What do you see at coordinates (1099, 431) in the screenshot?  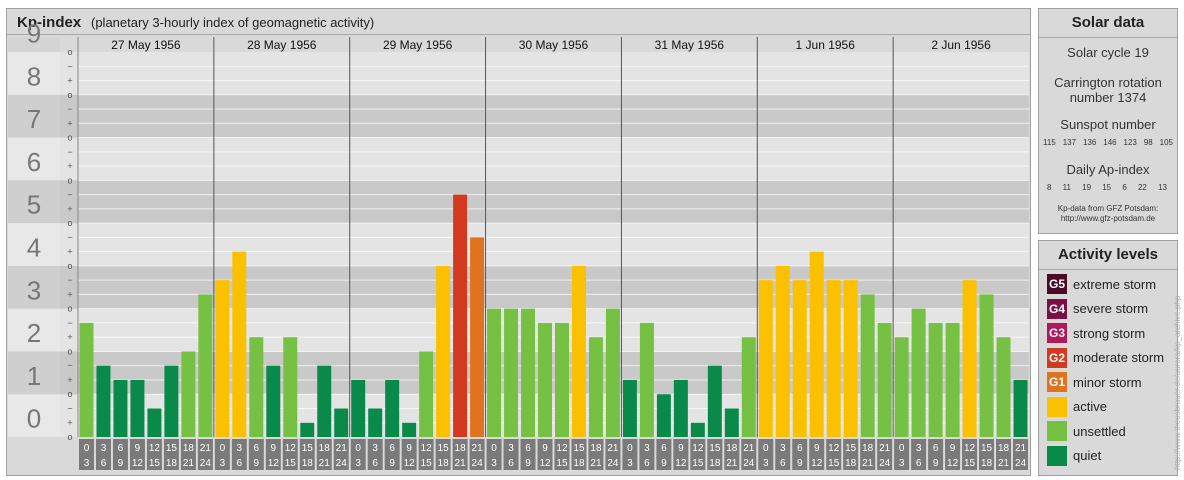 I see `legend-label: unsettled` at bounding box center [1099, 431].